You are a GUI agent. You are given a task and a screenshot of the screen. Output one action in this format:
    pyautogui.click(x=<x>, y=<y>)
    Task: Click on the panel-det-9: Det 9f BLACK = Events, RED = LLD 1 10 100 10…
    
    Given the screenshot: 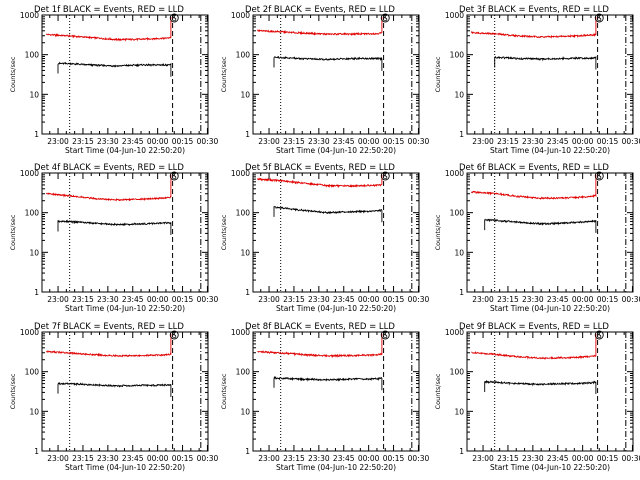 What is the action you would take?
    pyautogui.click(x=537, y=397)
    